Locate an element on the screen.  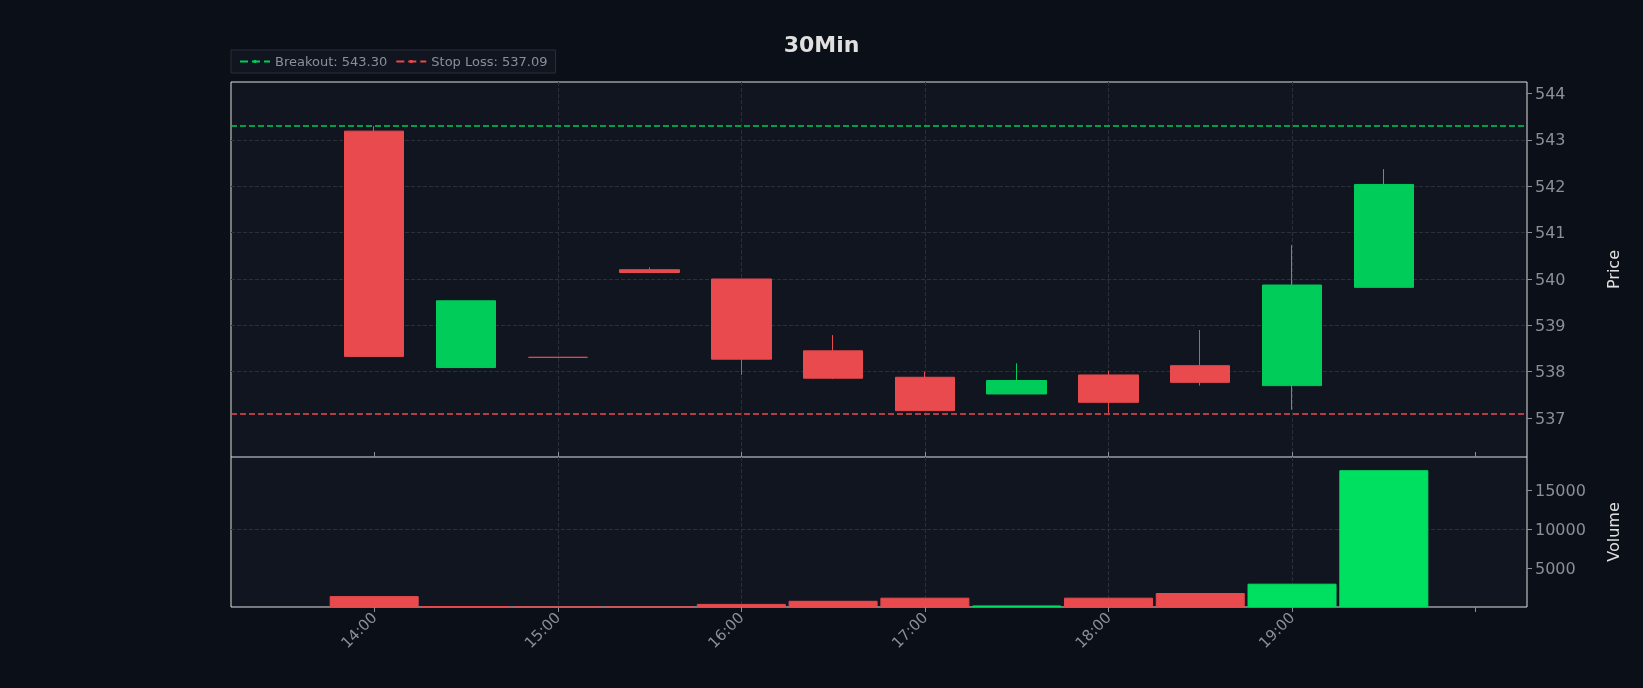
legend-label: Breakout: 543.30 is located at coordinates (331, 61).